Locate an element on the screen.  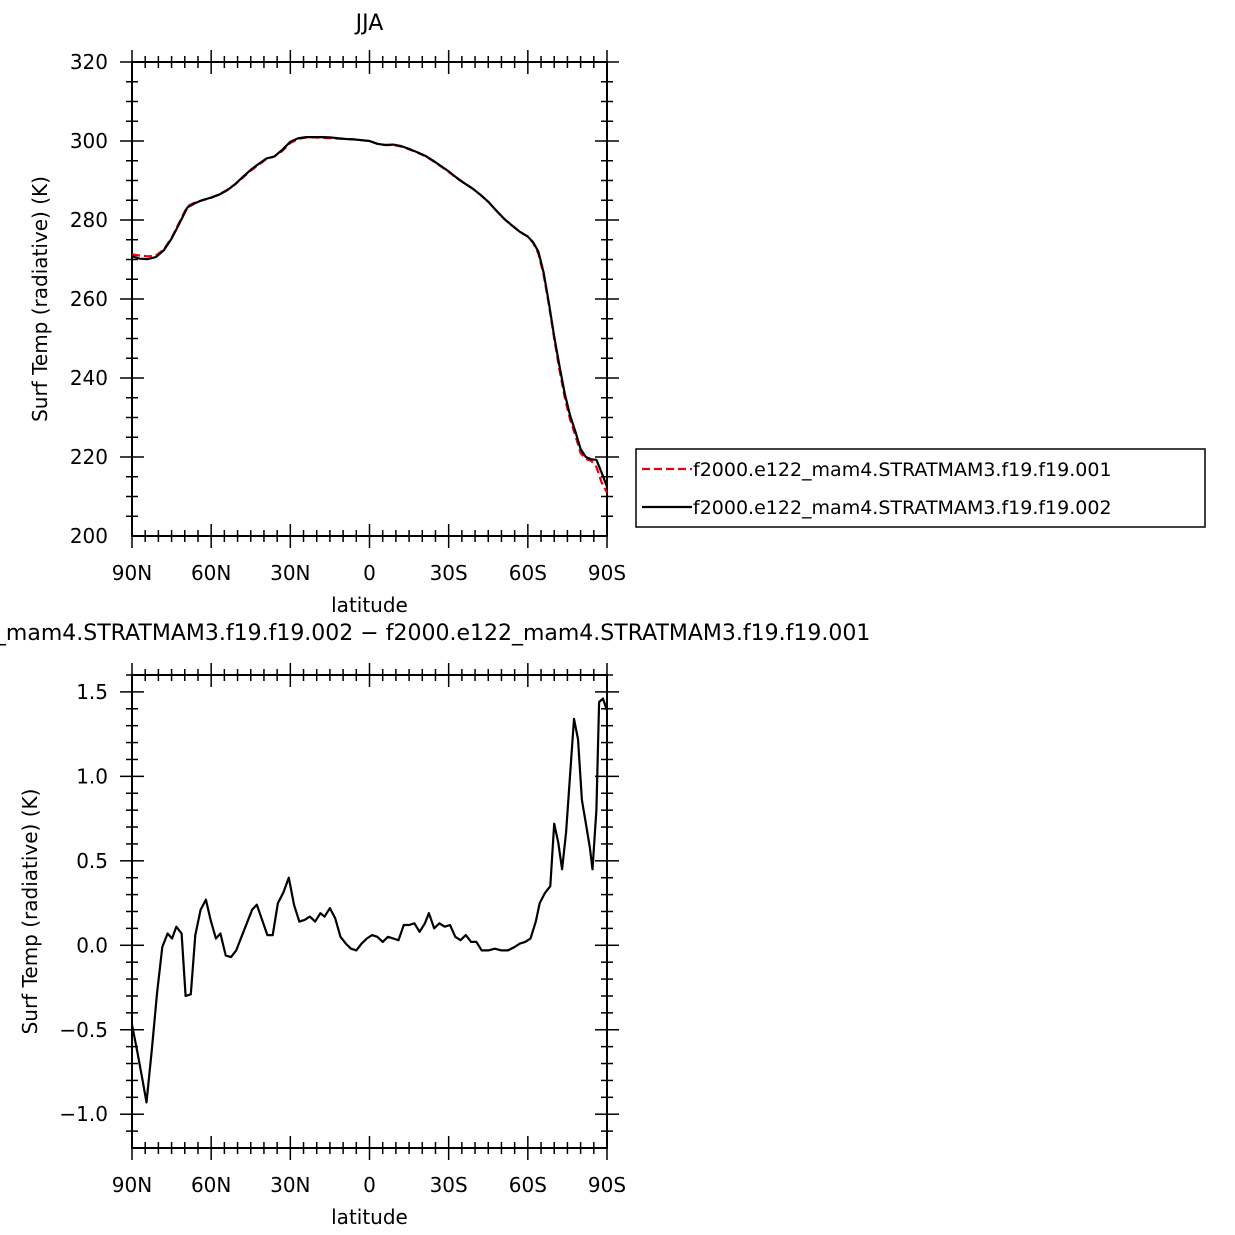
y-tick-label: 240 is located at coordinates (89, 378).